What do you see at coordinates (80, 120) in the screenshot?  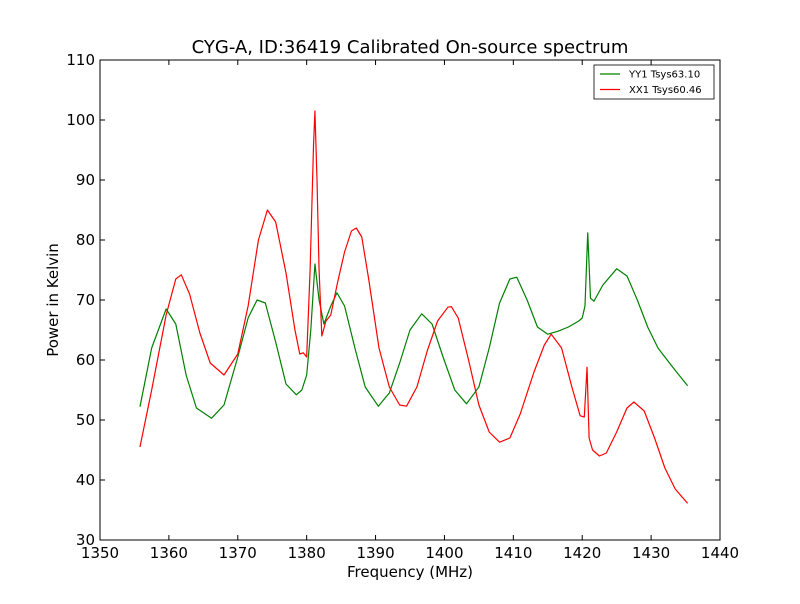 I see `y-tick-label: 100` at bounding box center [80, 120].